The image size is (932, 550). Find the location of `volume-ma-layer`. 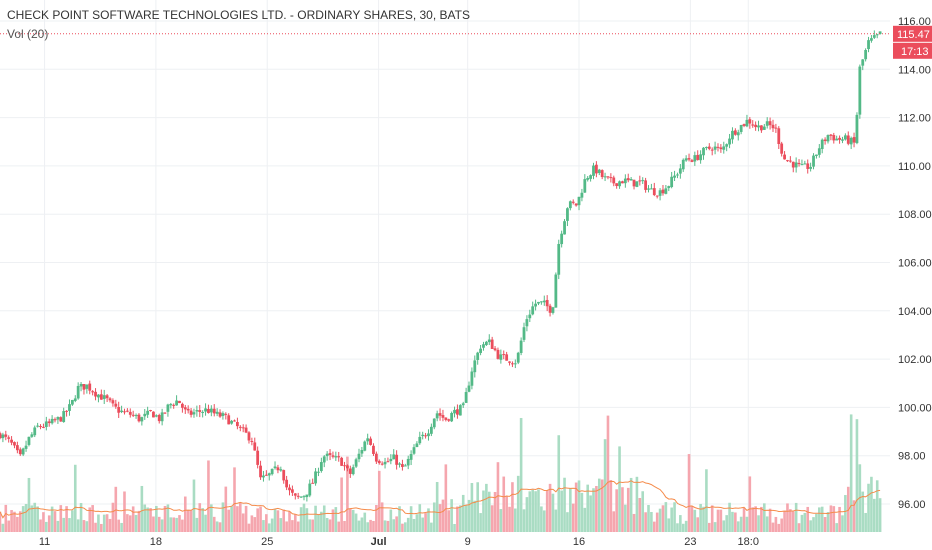

volume-ma-layer is located at coordinates (440, 499).